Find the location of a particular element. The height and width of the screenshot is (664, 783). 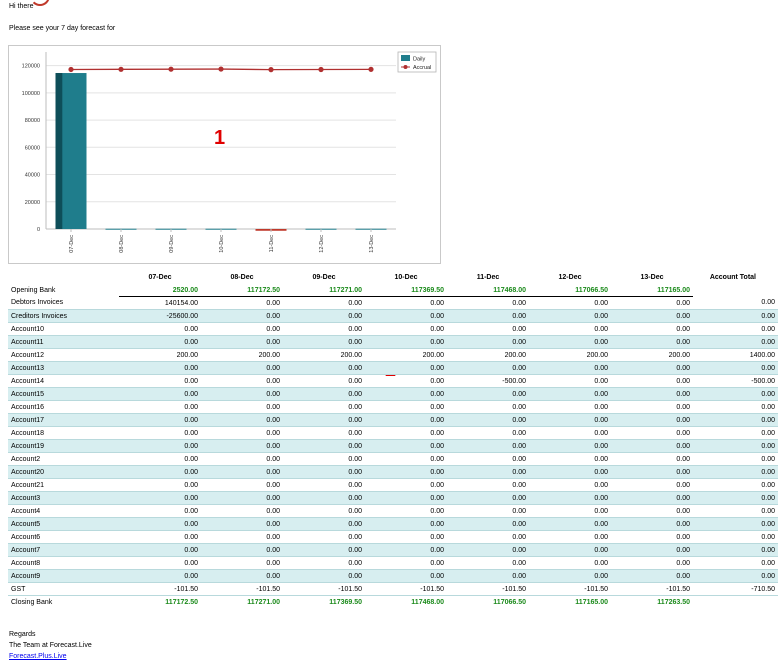

forecast-link: Forecast.Plus.Live is located at coordinates (38, 656).